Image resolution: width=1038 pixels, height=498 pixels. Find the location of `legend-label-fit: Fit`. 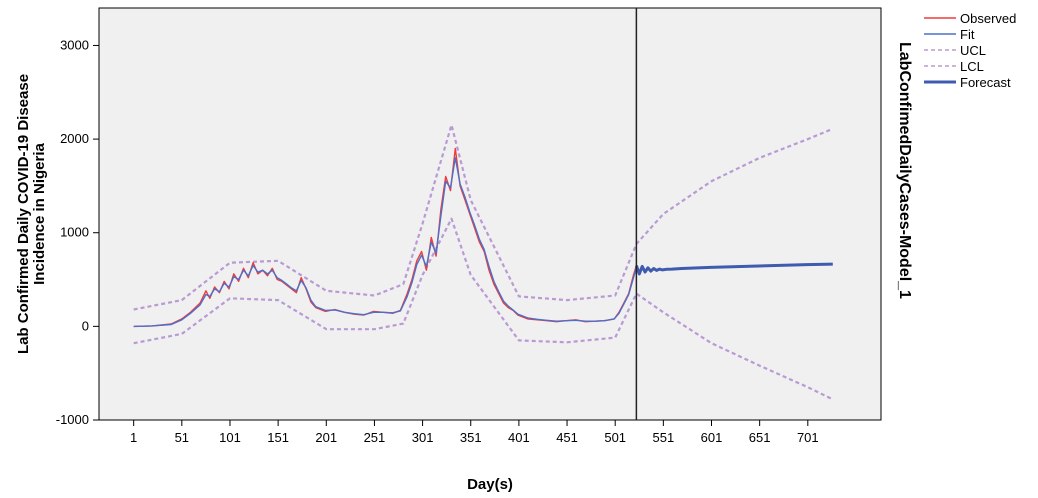

legend-label-fit: Fit is located at coordinates (967, 34).